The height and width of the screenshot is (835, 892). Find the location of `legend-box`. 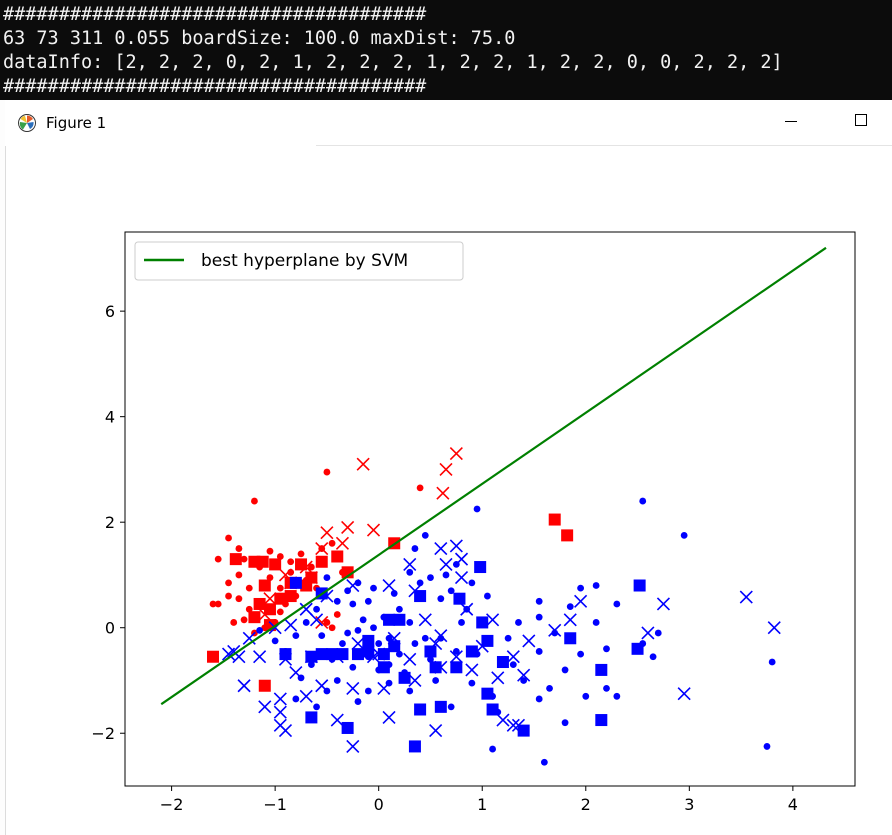

legend-box is located at coordinates (299, 261).